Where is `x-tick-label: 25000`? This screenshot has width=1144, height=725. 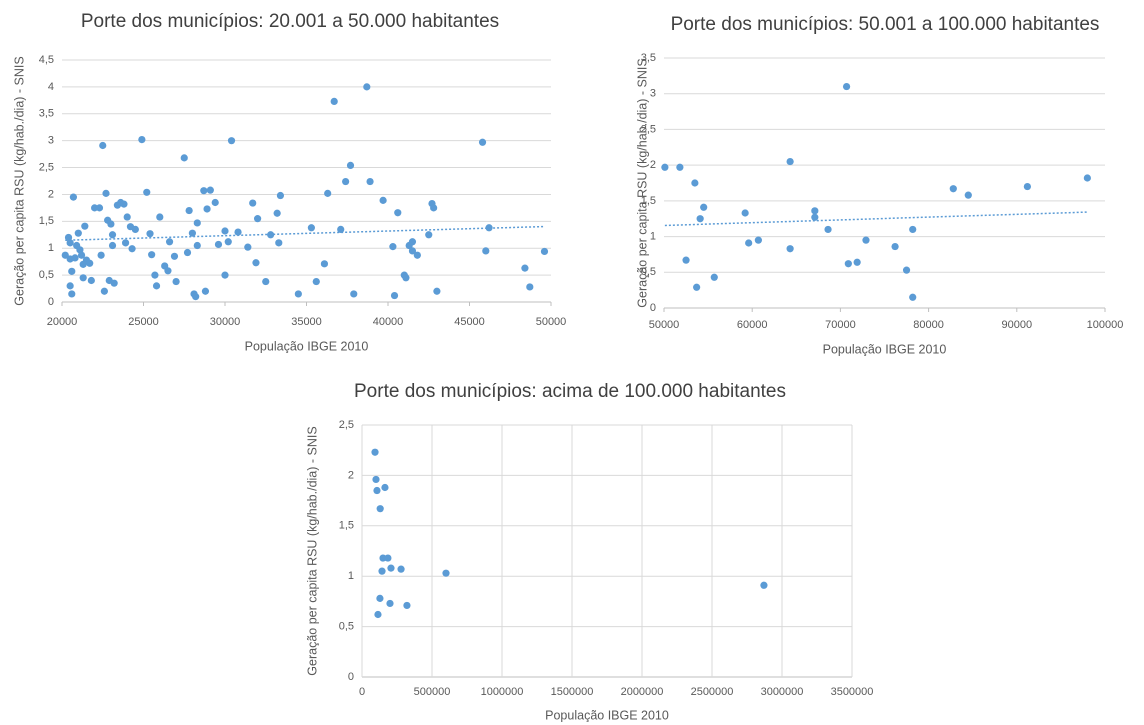
x-tick-label: 25000 is located at coordinates (143, 322).